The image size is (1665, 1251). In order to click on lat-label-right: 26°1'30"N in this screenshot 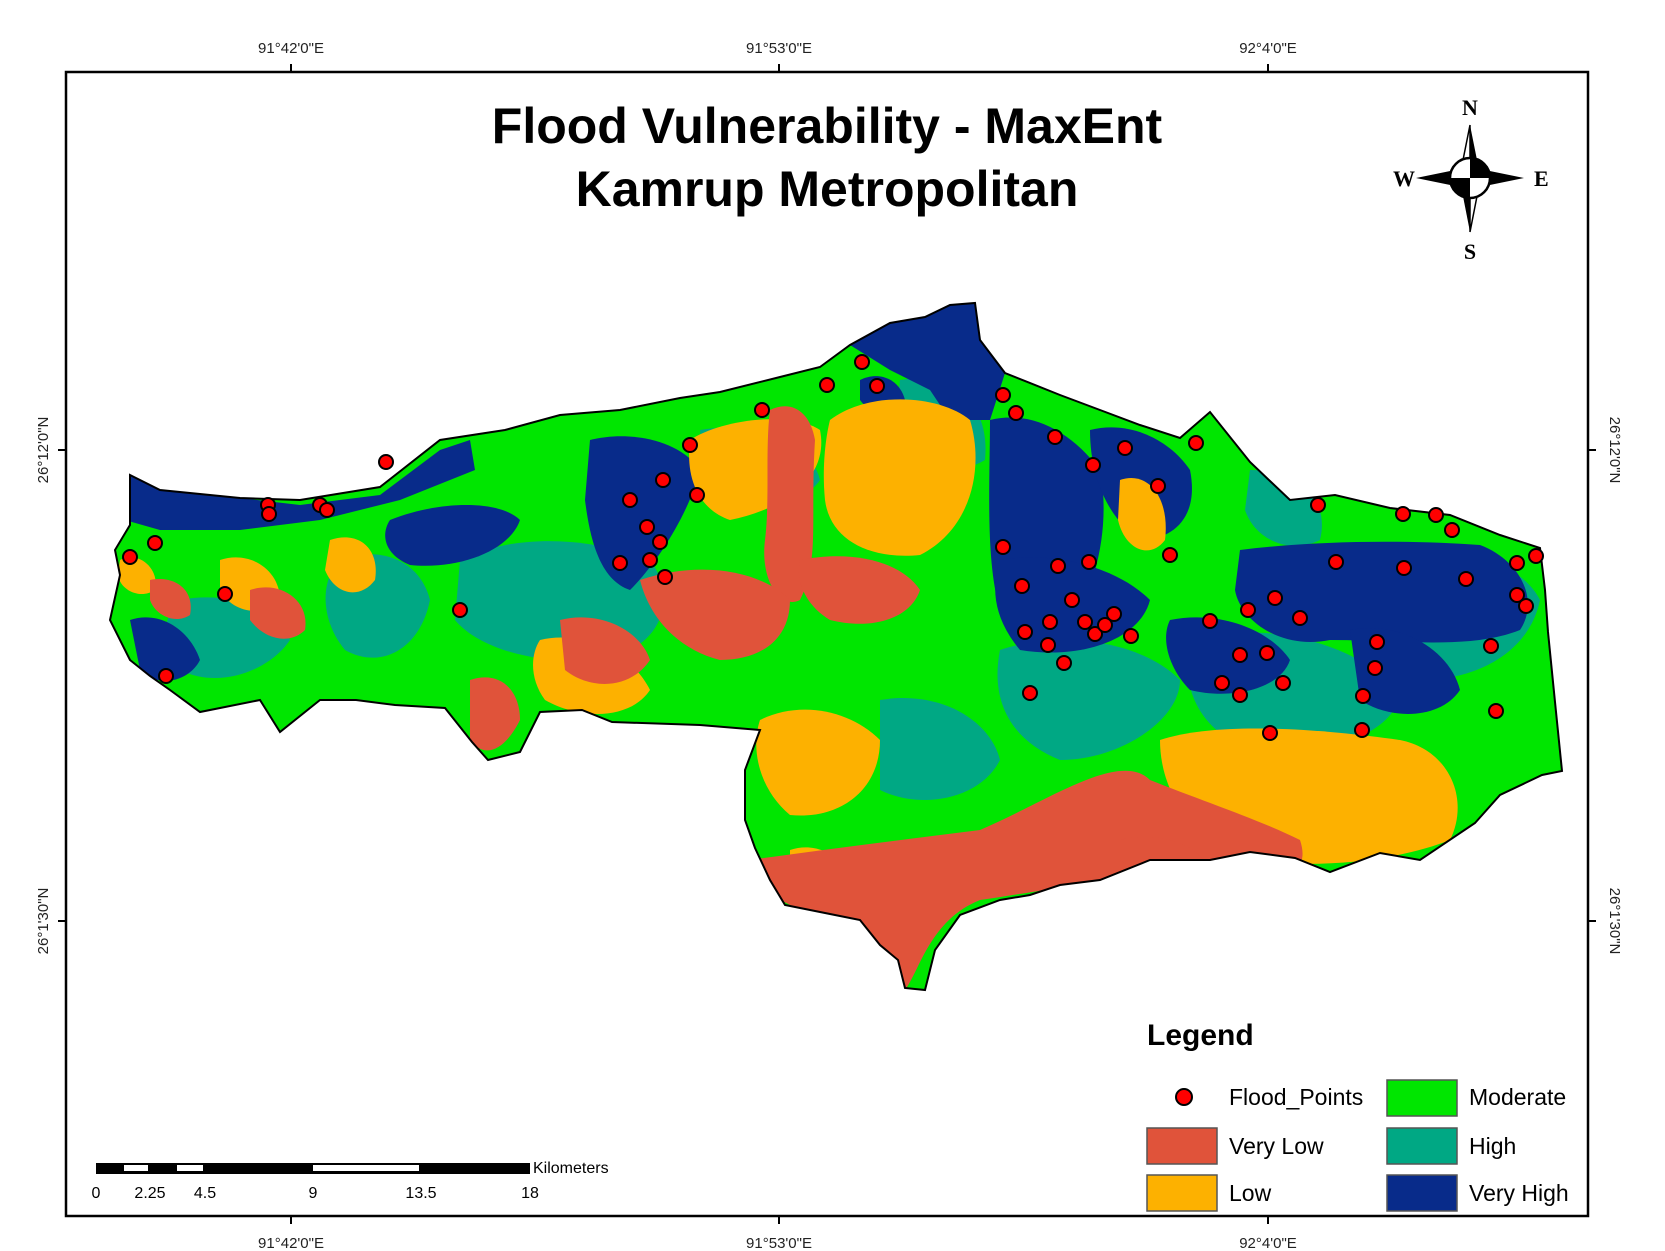, I will do `click(1614, 921)`.